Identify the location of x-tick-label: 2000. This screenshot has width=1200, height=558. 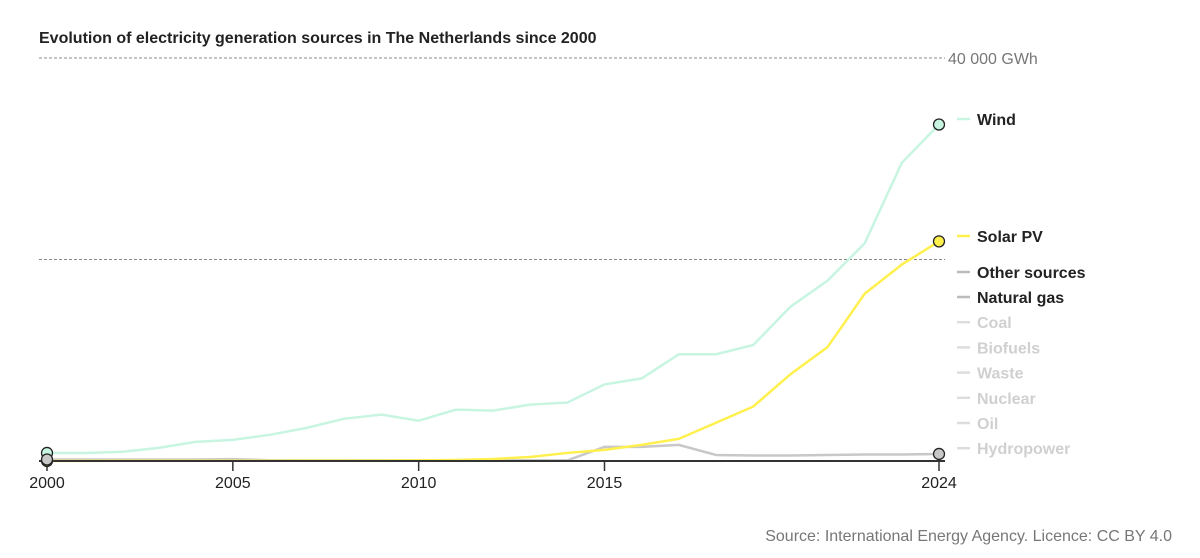
(47, 483).